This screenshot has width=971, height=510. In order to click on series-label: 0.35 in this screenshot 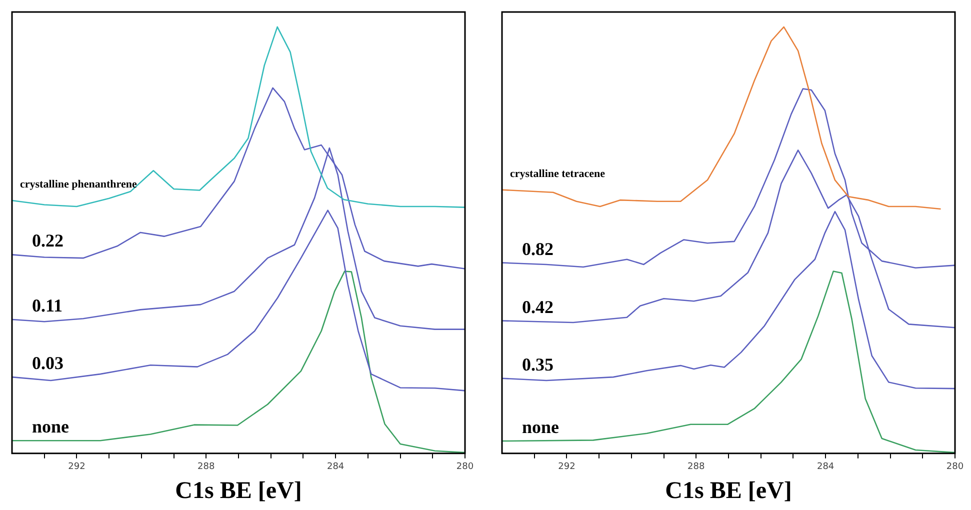, I will do `click(538, 364)`.